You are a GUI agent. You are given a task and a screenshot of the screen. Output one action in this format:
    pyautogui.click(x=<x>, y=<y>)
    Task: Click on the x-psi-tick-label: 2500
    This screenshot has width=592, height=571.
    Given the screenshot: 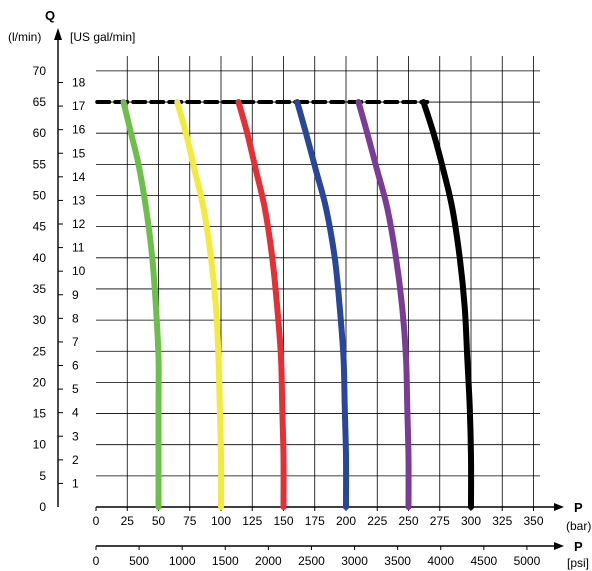 What is the action you would take?
    pyautogui.click(x=311, y=561)
    